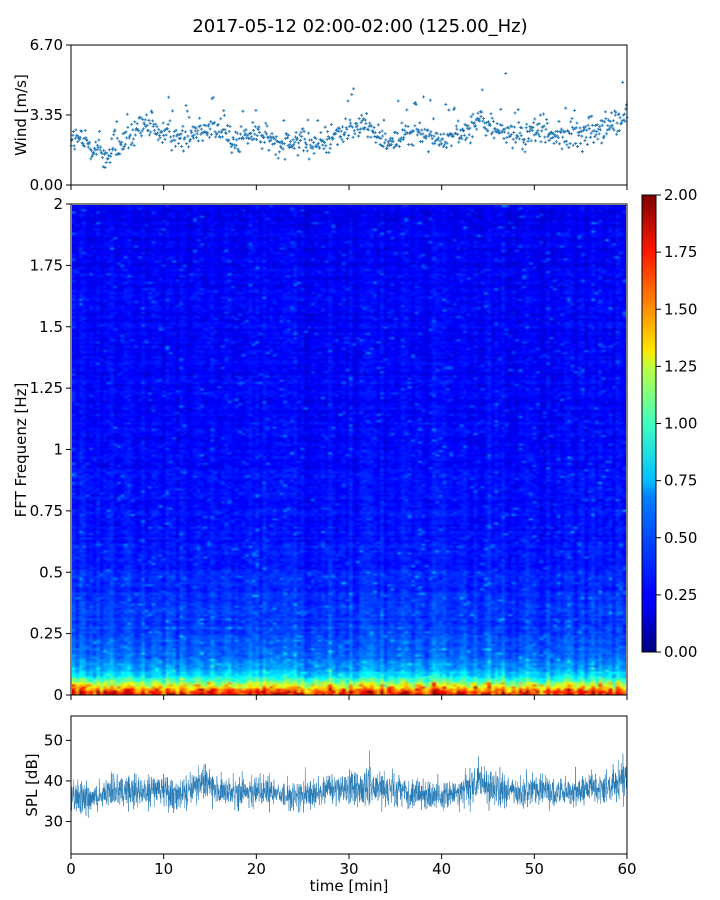  What do you see at coordinates (676, 423) in the screenshot?
I see `colorbar-axis: 0.00 0.25 0.50 0.75 1.00 1.25 1.50 1.75 2.00` at bounding box center [676, 423].